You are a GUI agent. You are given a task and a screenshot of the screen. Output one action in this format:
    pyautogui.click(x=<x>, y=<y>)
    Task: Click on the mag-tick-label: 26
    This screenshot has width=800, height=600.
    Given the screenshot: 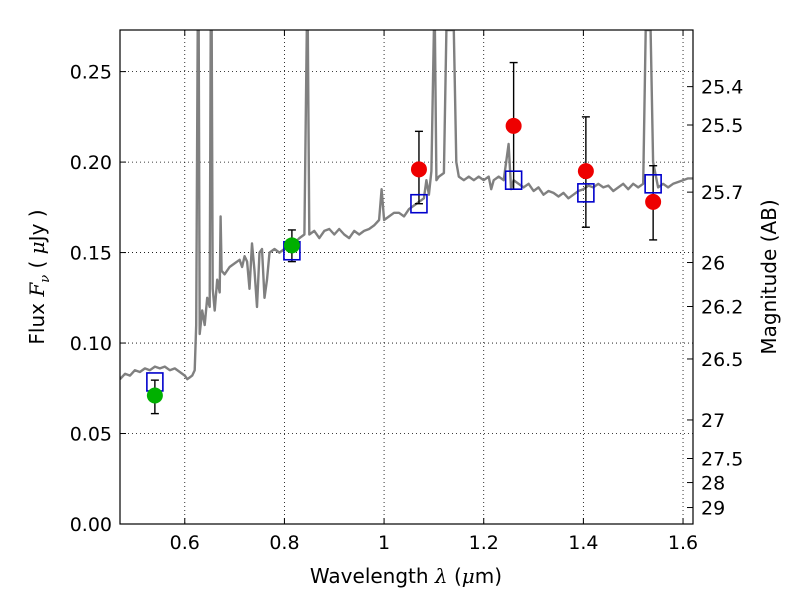 What is the action you would take?
    pyautogui.click(x=713, y=264)
    